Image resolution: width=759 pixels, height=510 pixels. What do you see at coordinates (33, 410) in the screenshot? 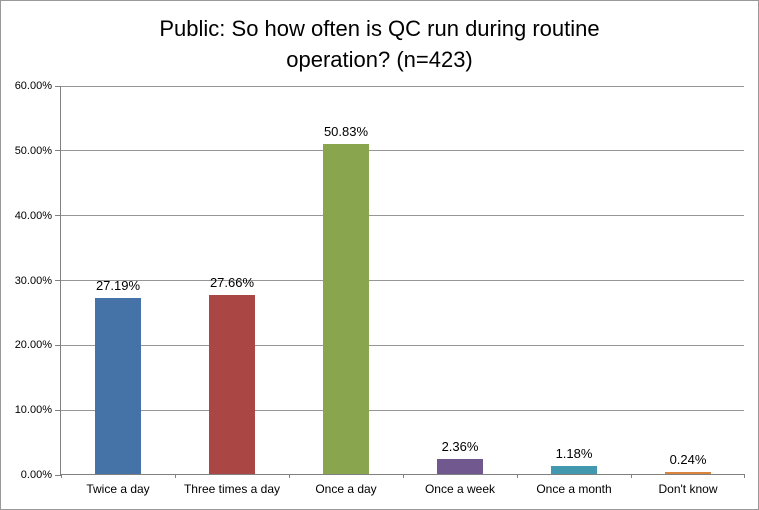
I see `y-axis-label: 10.00%` at bounding box center [33, 410].